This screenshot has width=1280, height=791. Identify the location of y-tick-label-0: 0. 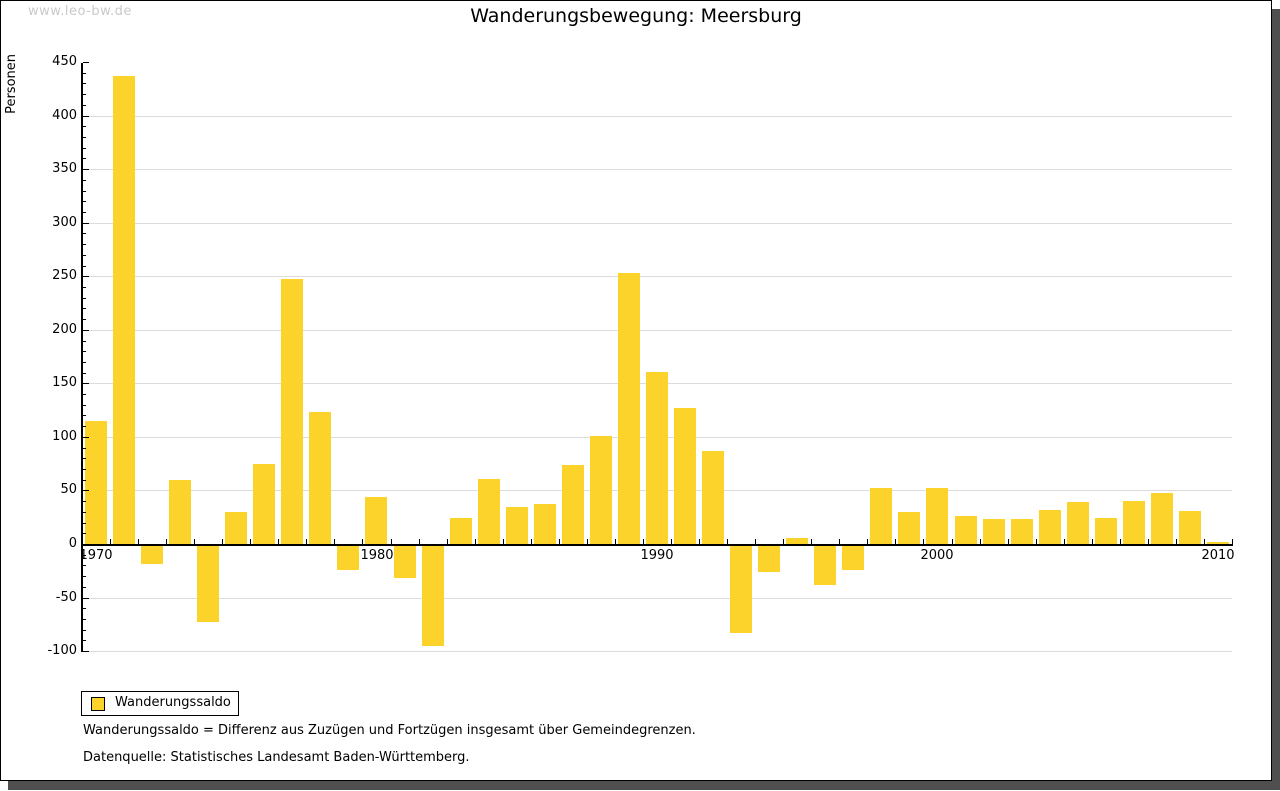
(72, 543).